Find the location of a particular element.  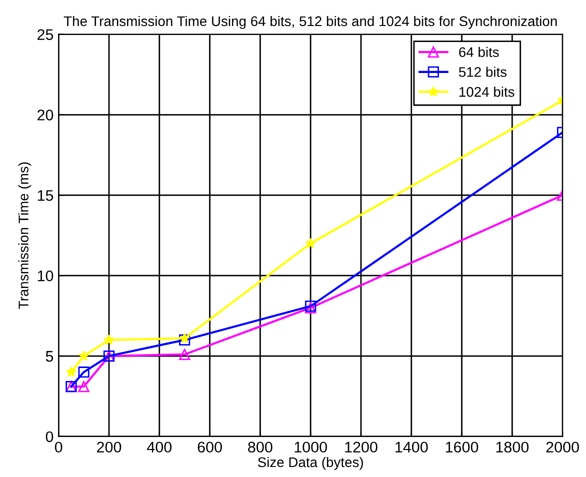

legend-label: 64 bits is located at coordinates (479, 52).